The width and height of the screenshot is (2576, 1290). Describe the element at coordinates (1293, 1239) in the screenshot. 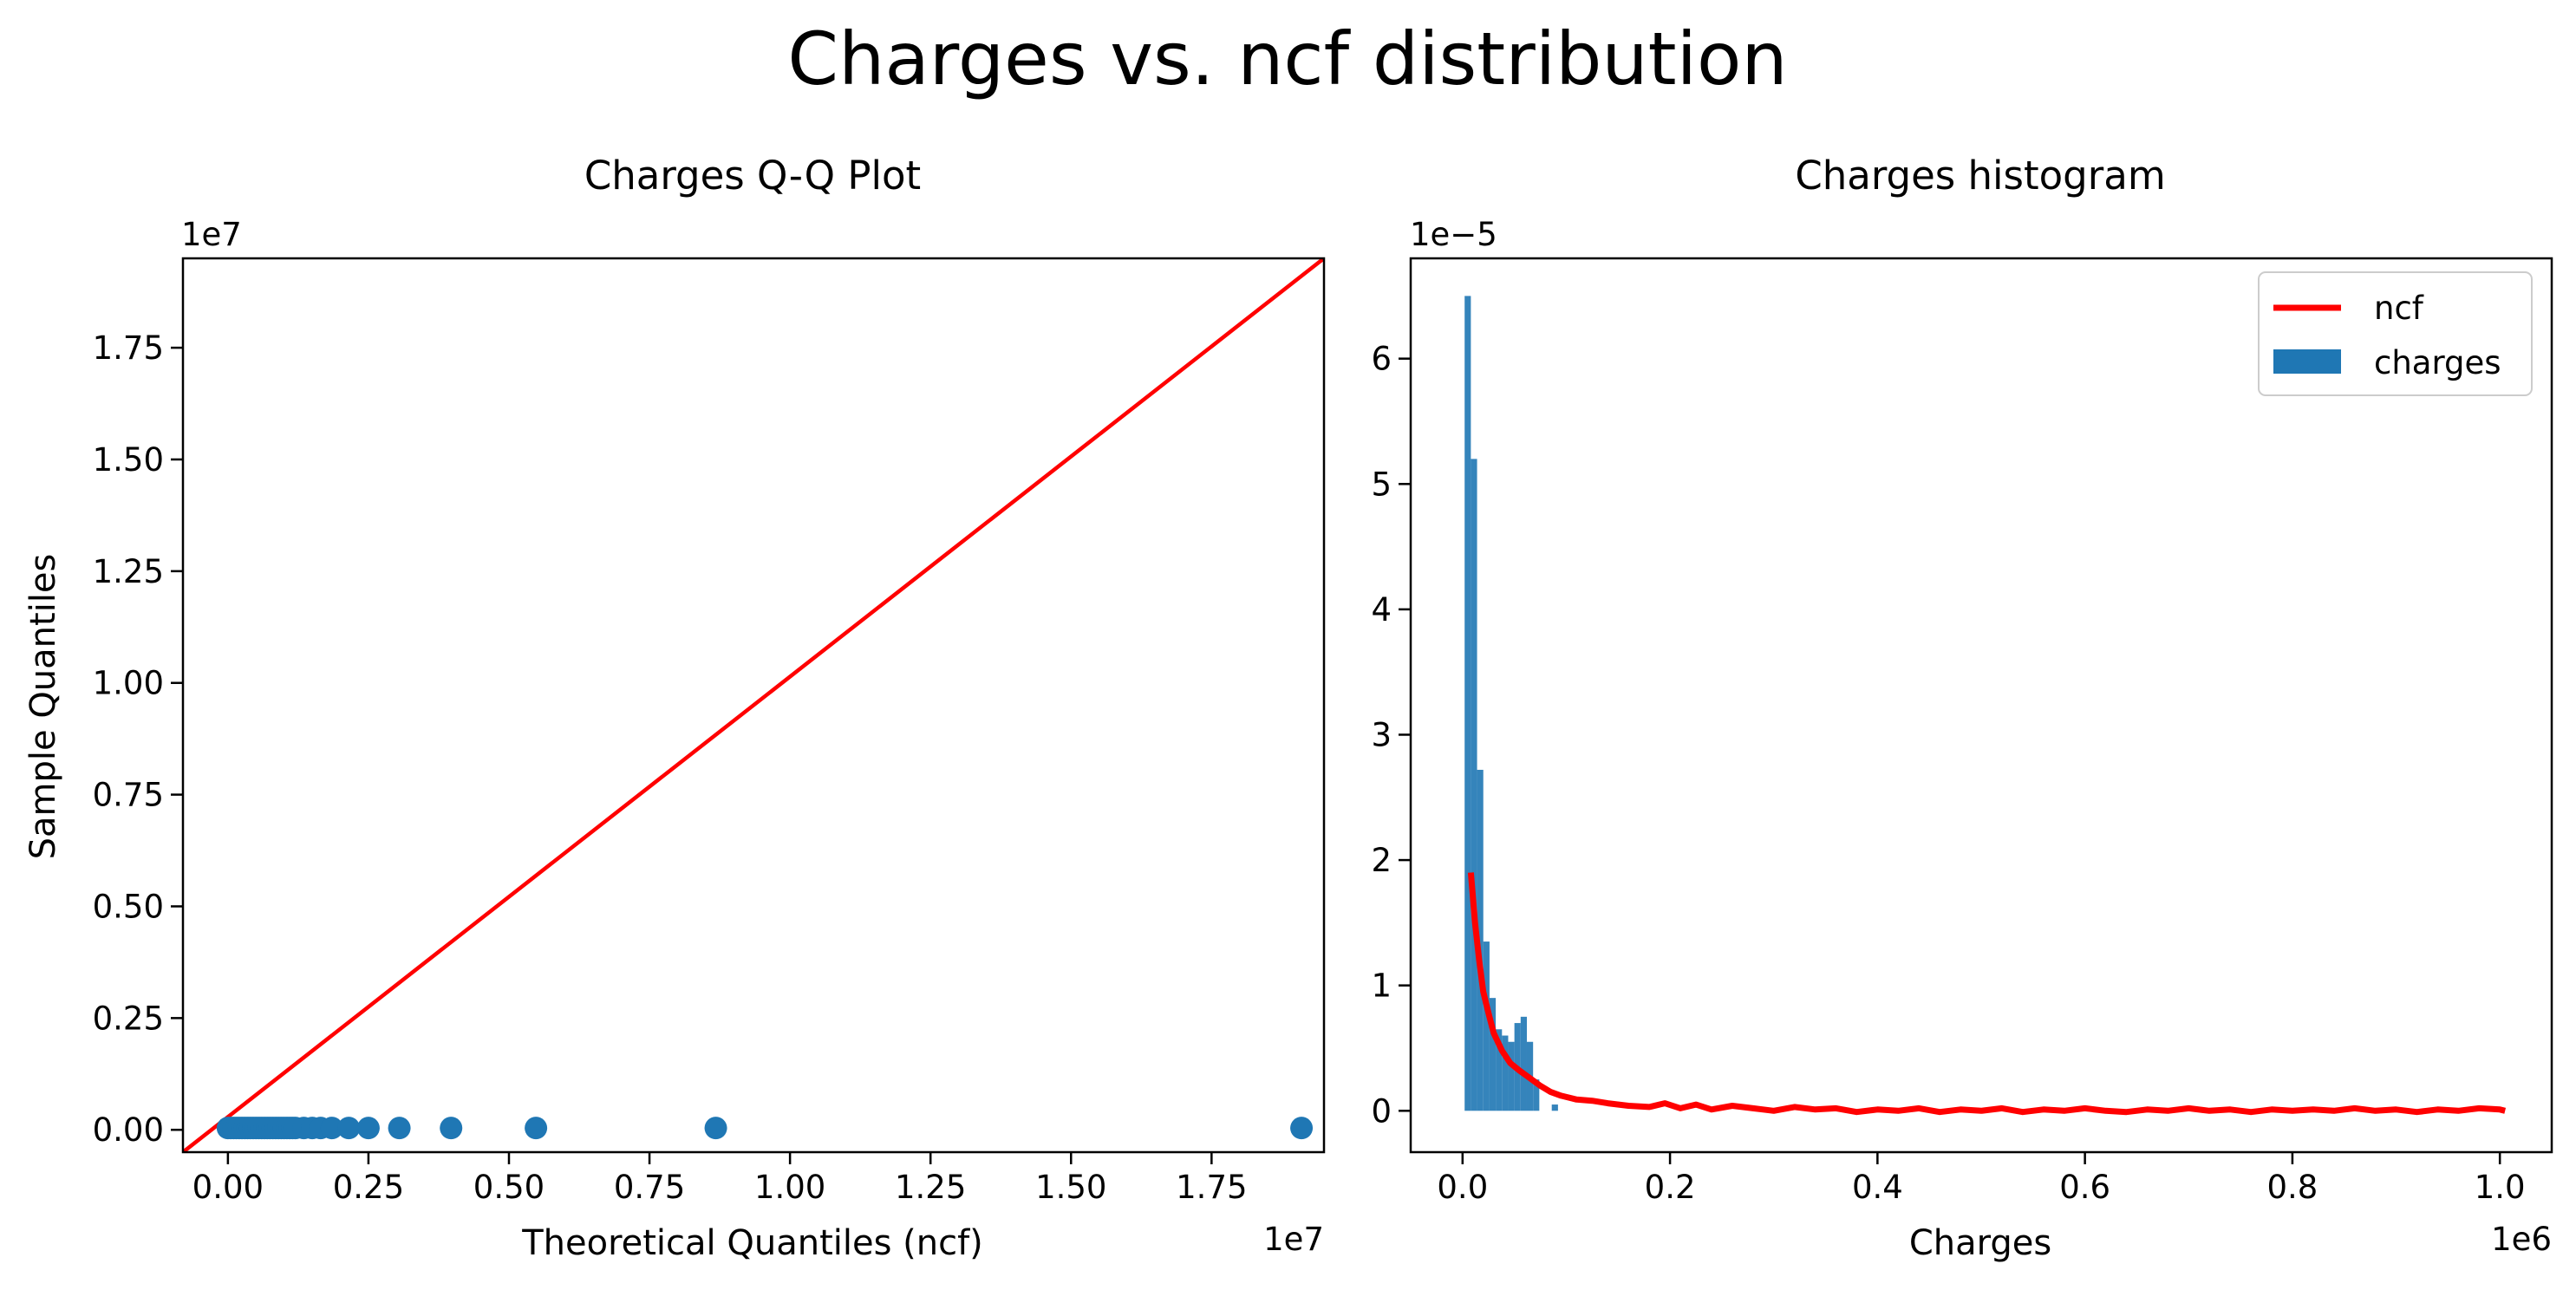

I see `qq-x-offset-text: 1e7` at that location.